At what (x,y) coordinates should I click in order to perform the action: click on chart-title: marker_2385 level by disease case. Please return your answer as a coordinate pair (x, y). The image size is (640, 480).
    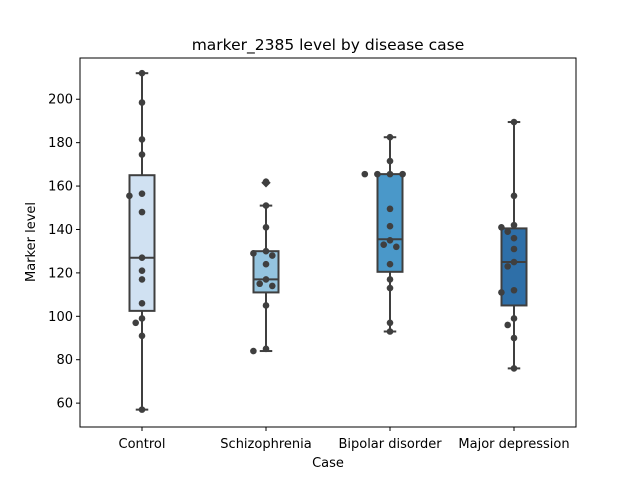
    Looking at the image, I should click on (328, 45).